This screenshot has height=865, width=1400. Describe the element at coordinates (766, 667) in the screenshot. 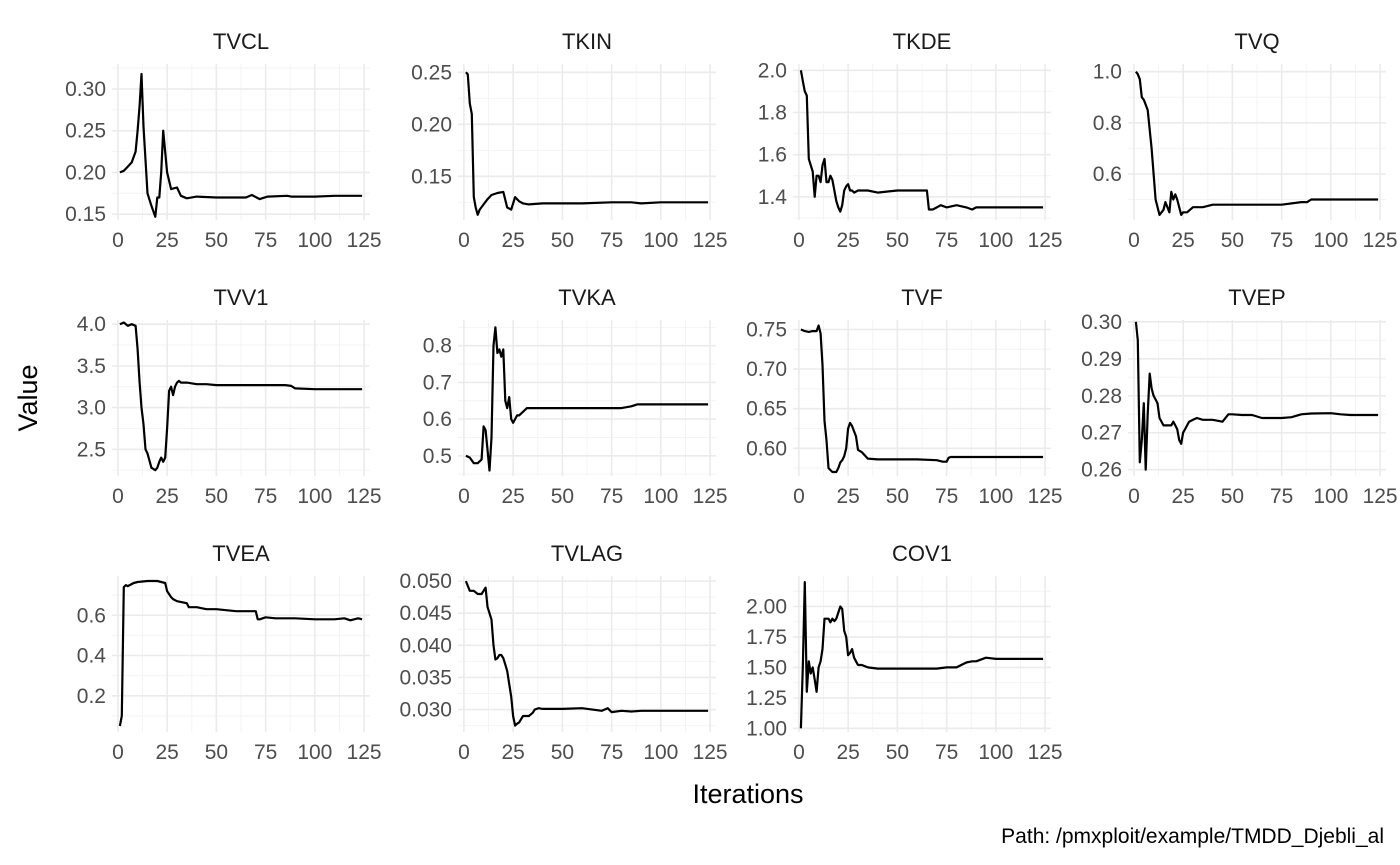

I see `y-tick-label: 1.50` at that location.